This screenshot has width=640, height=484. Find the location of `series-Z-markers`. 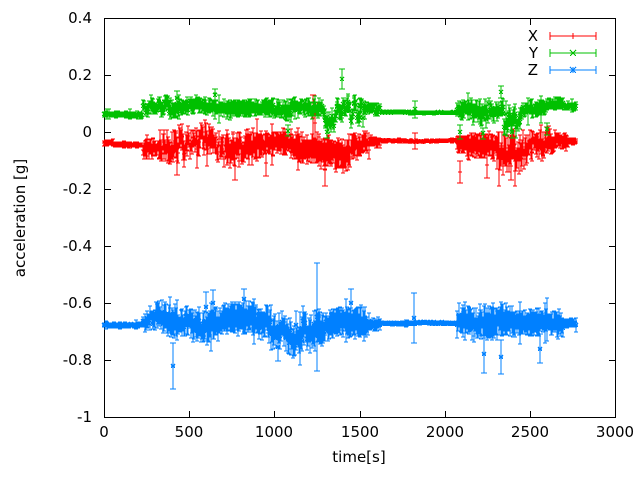

series-Z-markers is located at coordinates (340, 332).